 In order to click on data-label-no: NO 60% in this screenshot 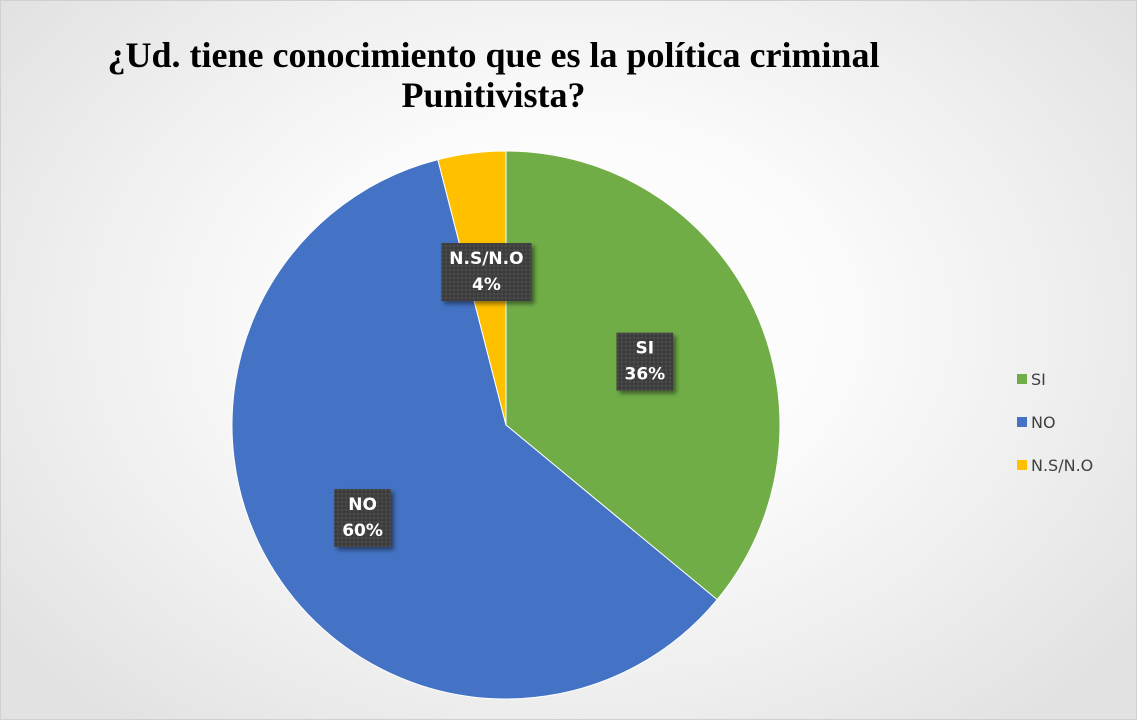, I will do `click(362, 518)`.